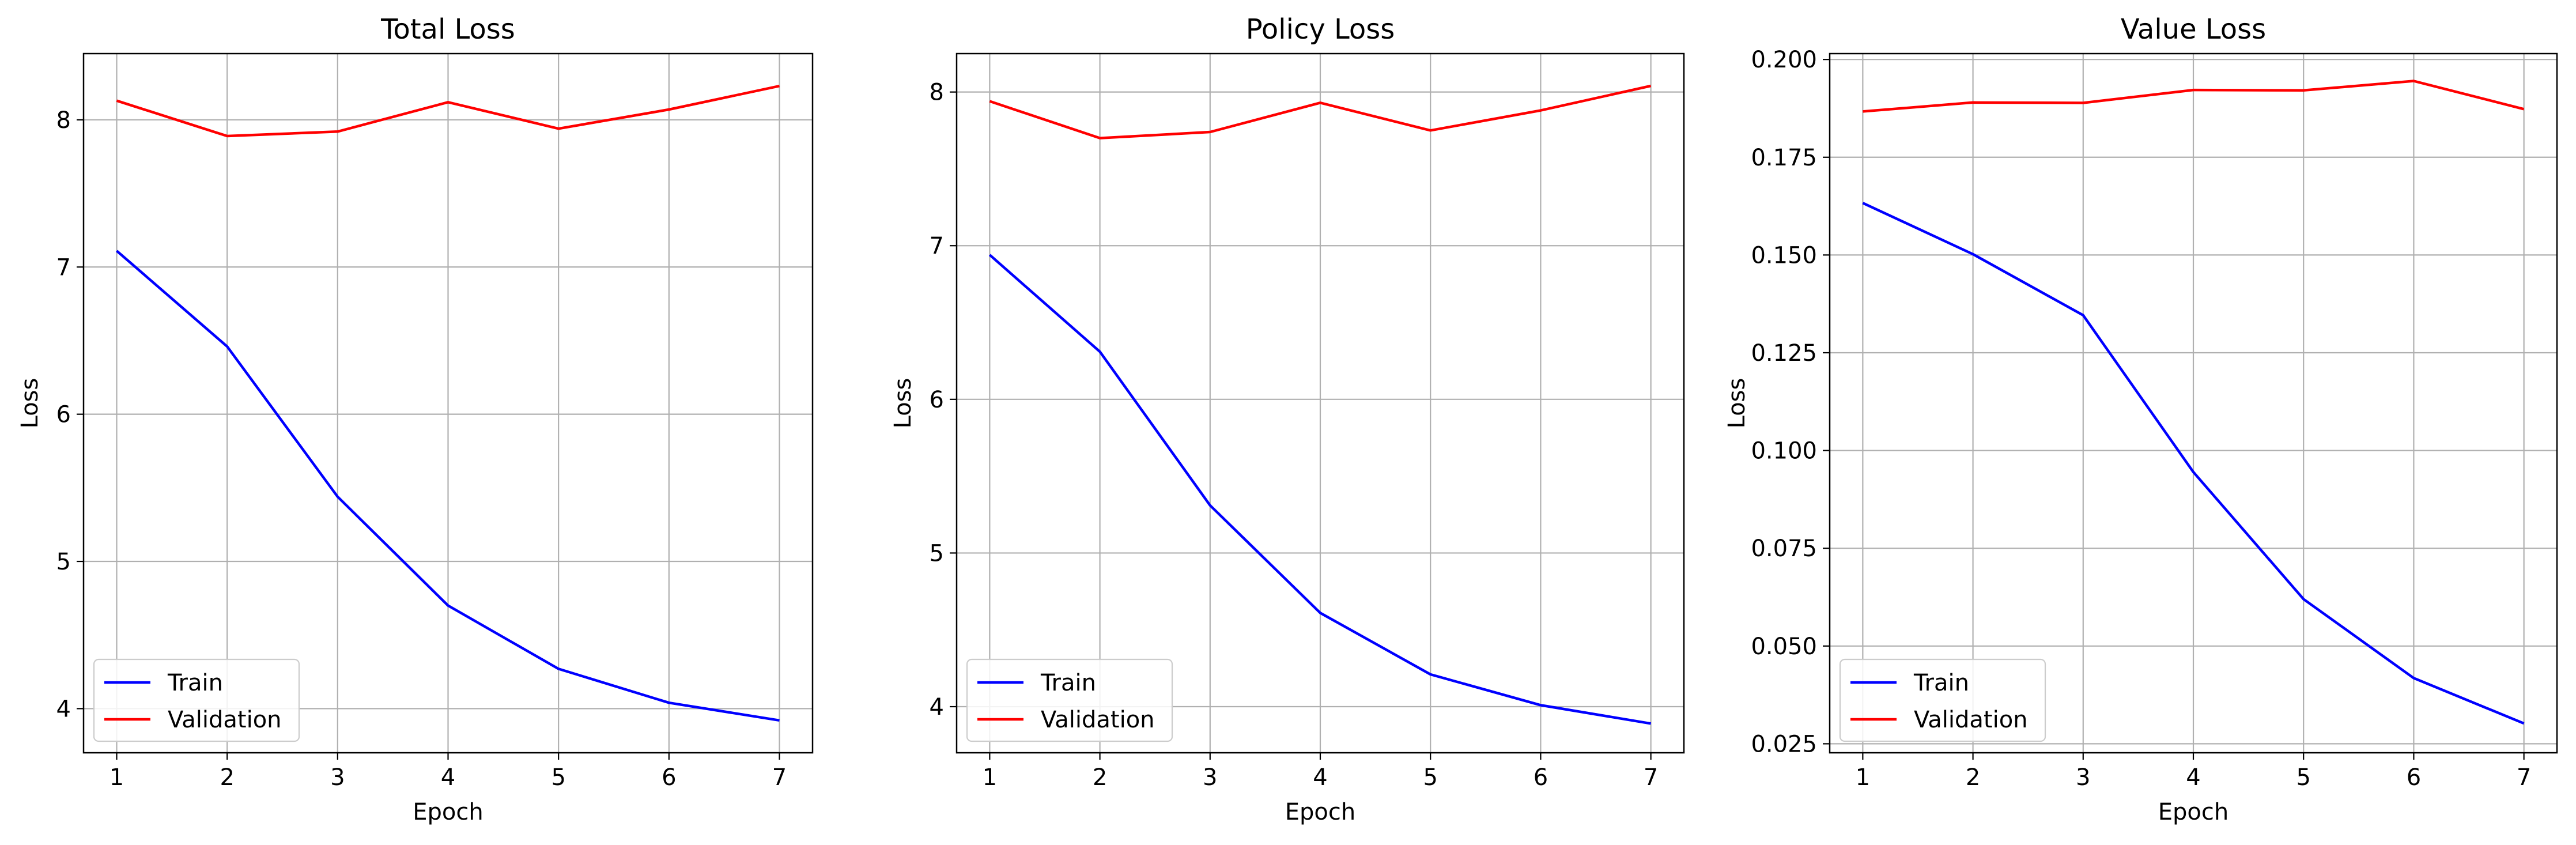  Describe the element at coordinates (1784, 451) in the screenshot. I see `y-tick-label: 0.100` at that location.